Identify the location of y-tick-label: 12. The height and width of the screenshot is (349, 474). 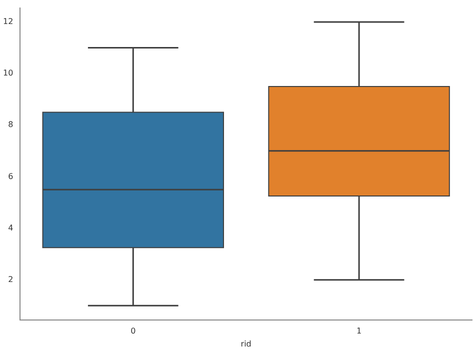
(8, 21).